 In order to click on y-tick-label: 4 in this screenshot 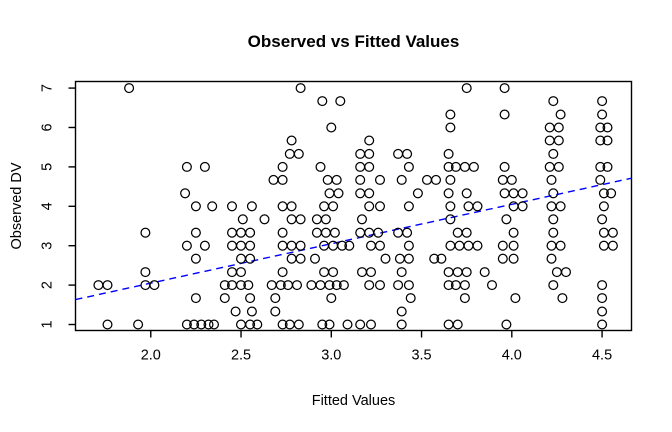, I will do `click(48, 206)`.